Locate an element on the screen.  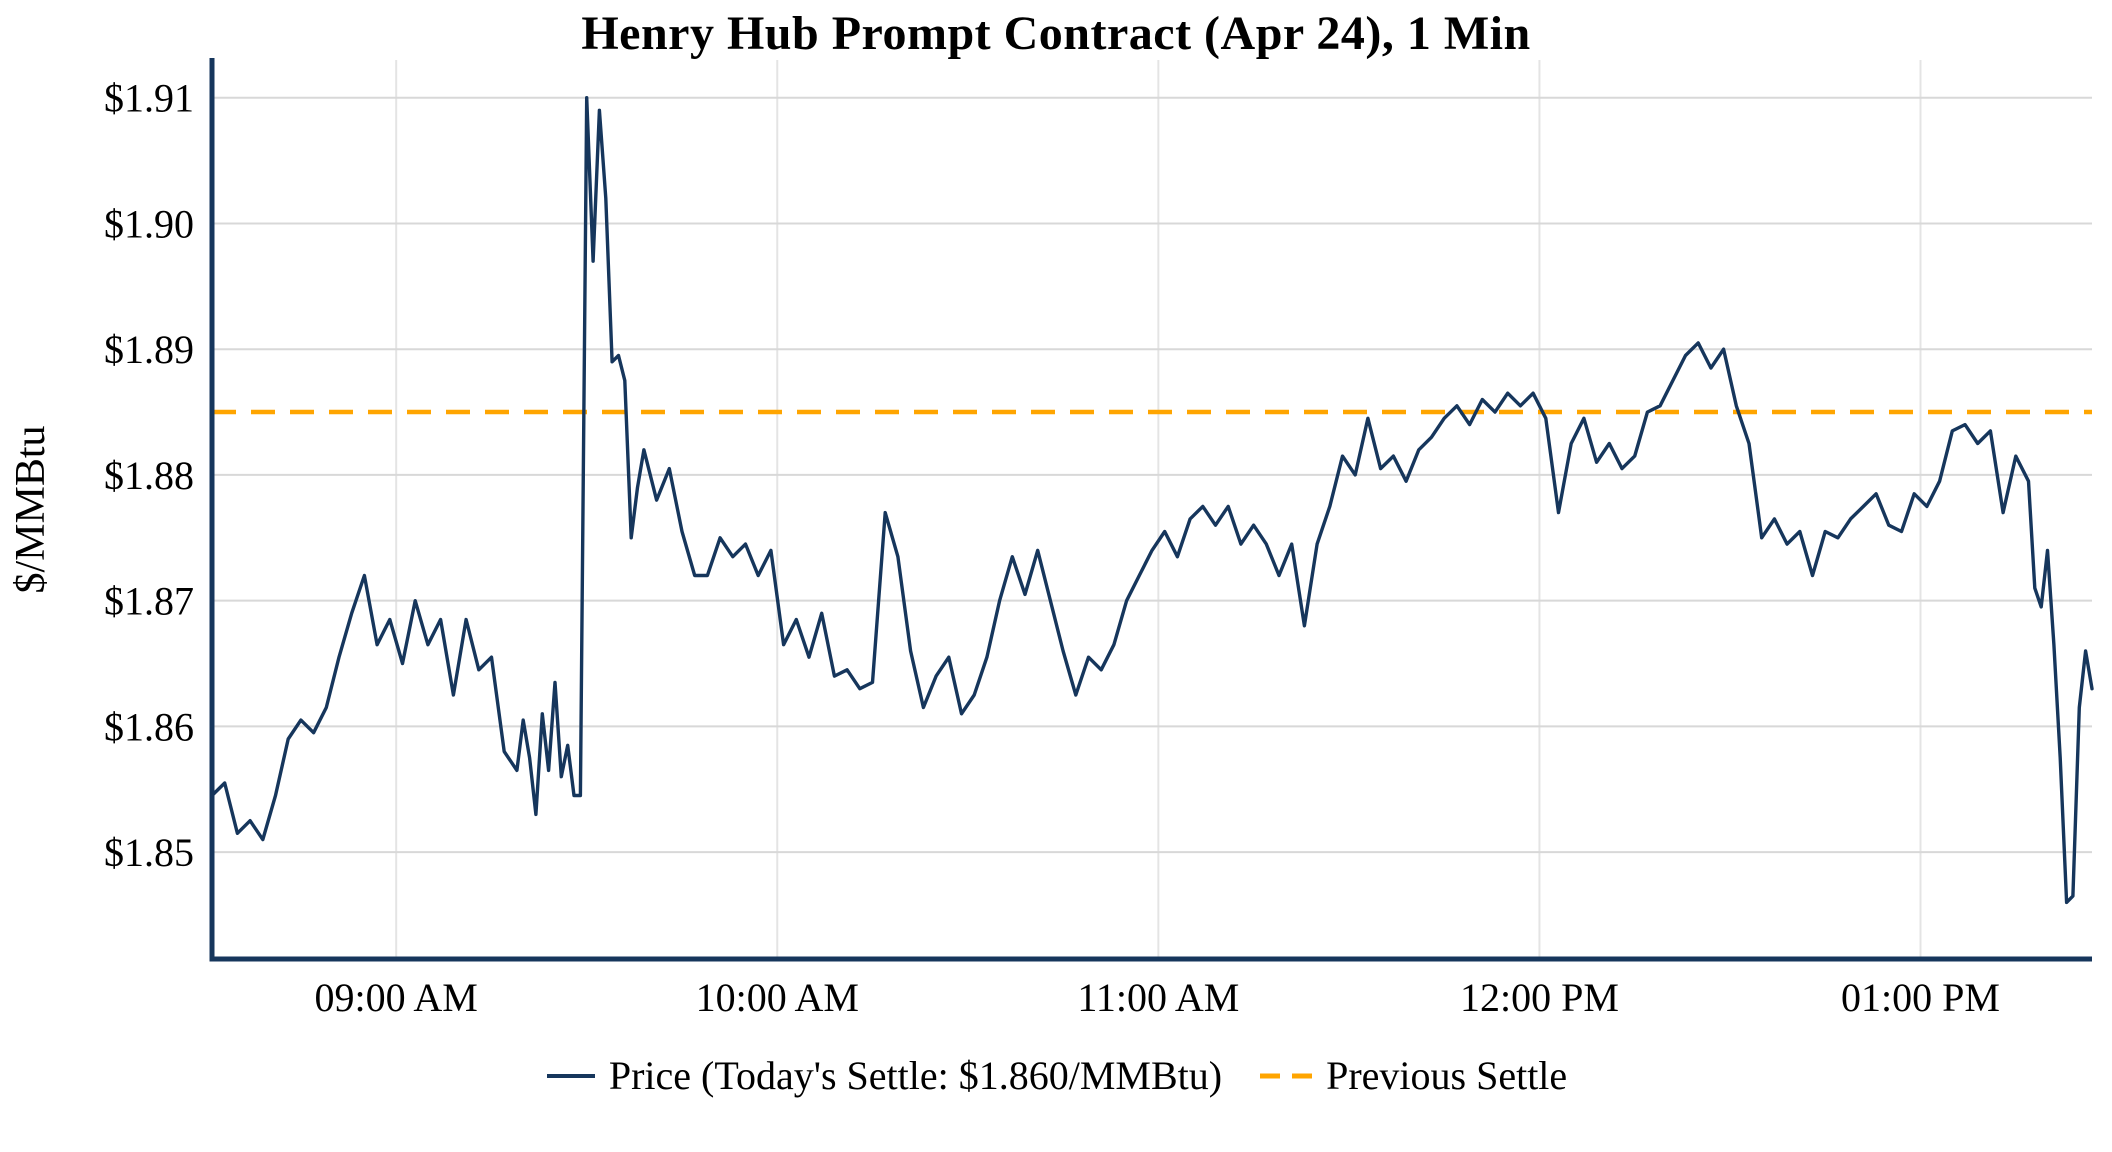
price-line-sample-icon is located at coordinates (570, 1075).